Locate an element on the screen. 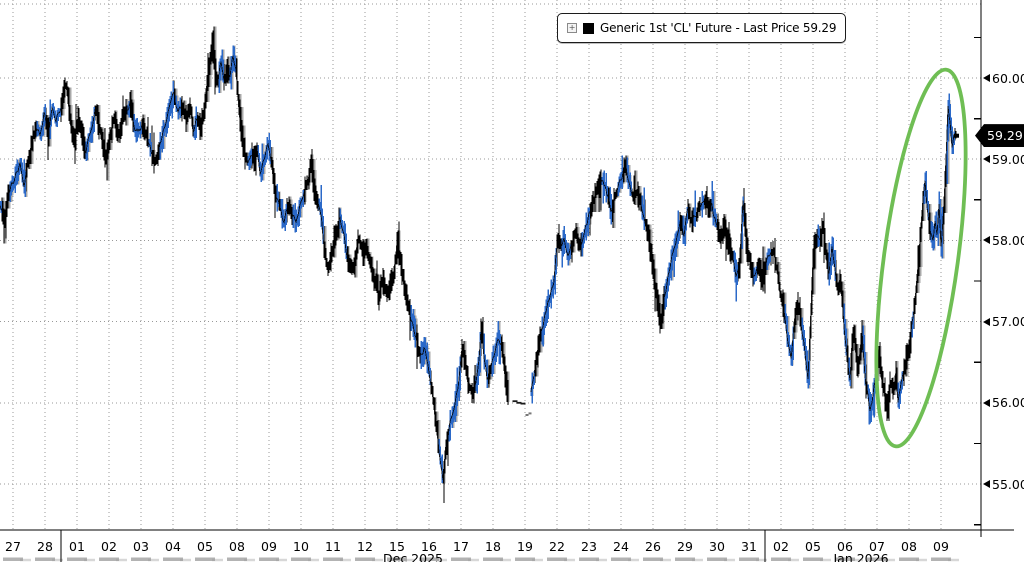 The width and height of the screenshot is (1024, 562). x-tick-label: 29 is located at coordinates (685, 546).